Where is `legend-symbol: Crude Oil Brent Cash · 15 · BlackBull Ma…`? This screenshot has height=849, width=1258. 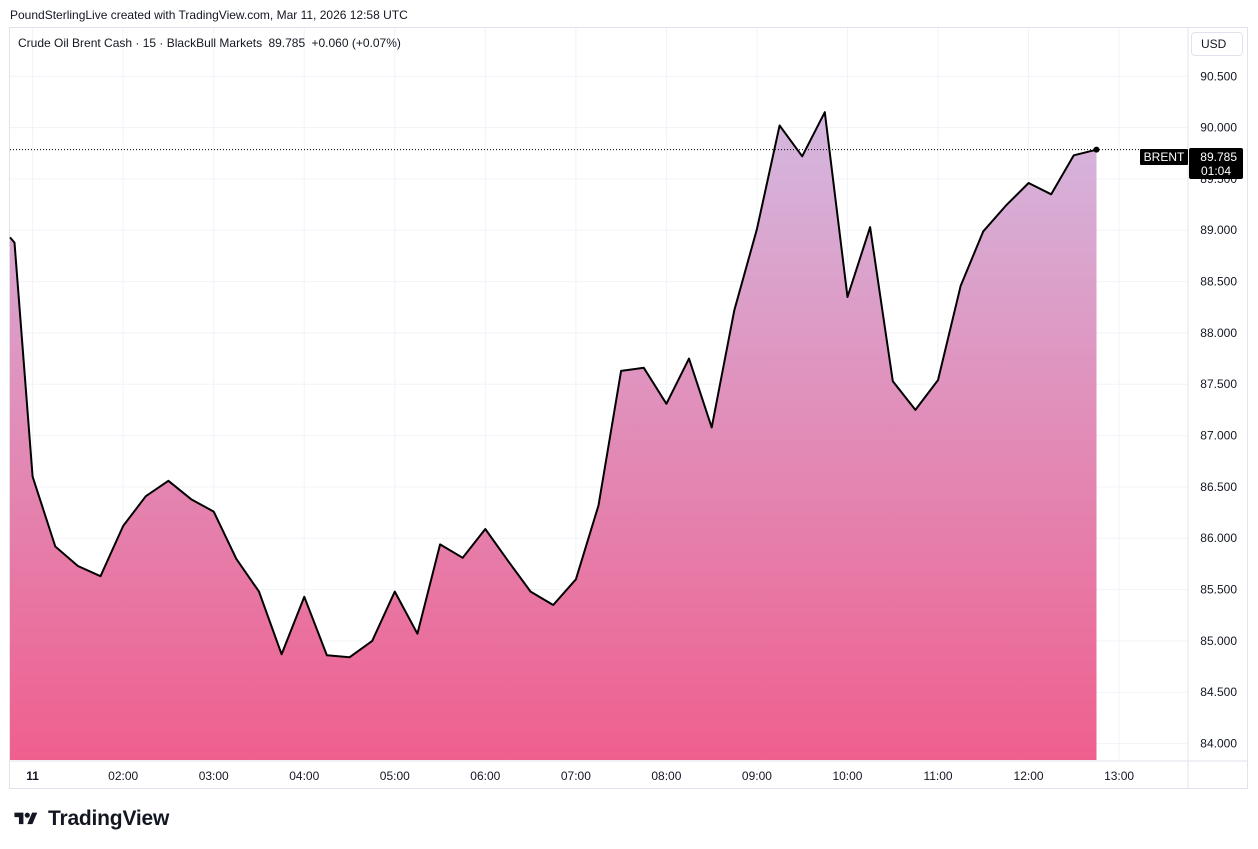
legend-symbol: Crude Oil Brent Cash · 15 · BlackBull Ma… is located at coordinates (140, 43).